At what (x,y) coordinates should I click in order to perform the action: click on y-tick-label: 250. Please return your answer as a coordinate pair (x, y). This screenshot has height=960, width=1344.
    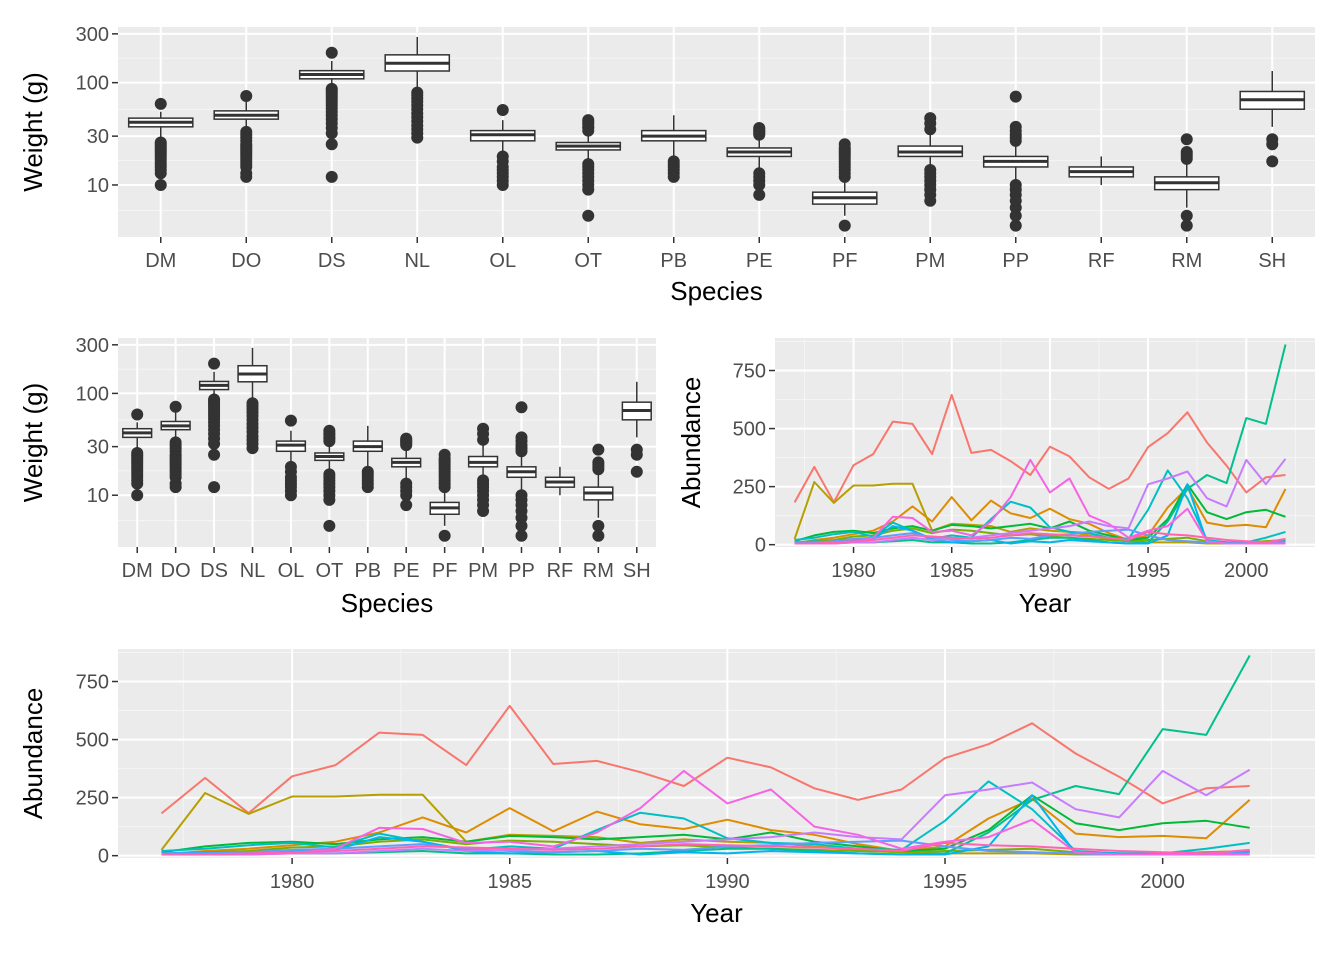
    Looking at the image, I should click on (92, 799).